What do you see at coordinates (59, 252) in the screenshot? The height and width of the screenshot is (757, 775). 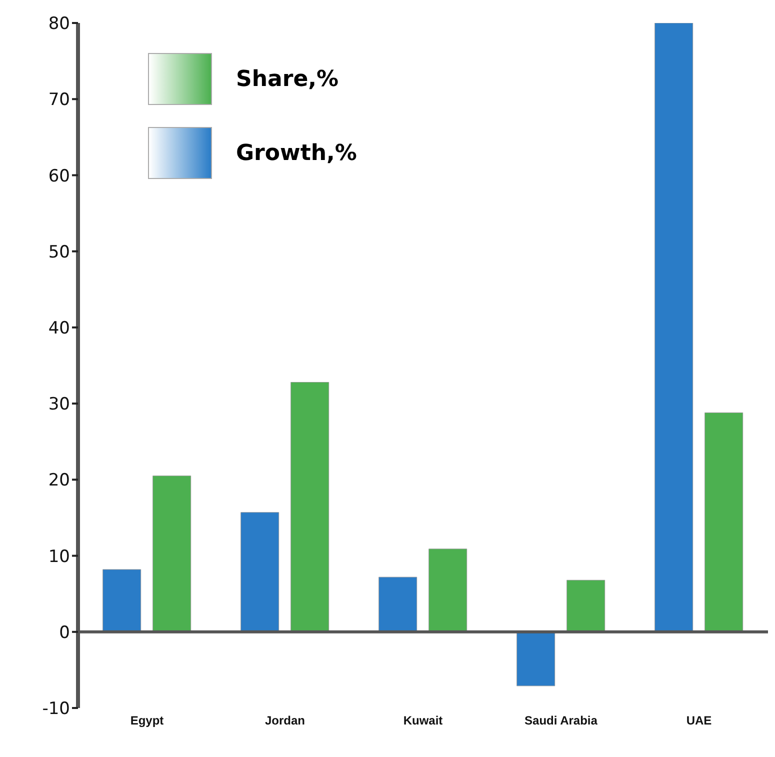 I see `y-tick-label: 50` at bounding box center [59, 252].